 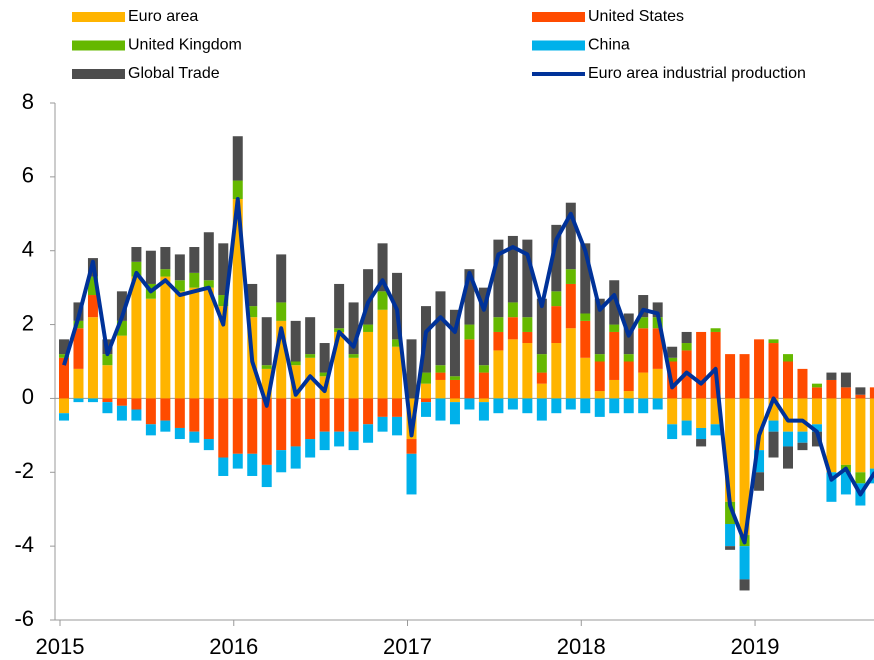 I want to click on y-tick-label: -2, so click(x=24, y=470).